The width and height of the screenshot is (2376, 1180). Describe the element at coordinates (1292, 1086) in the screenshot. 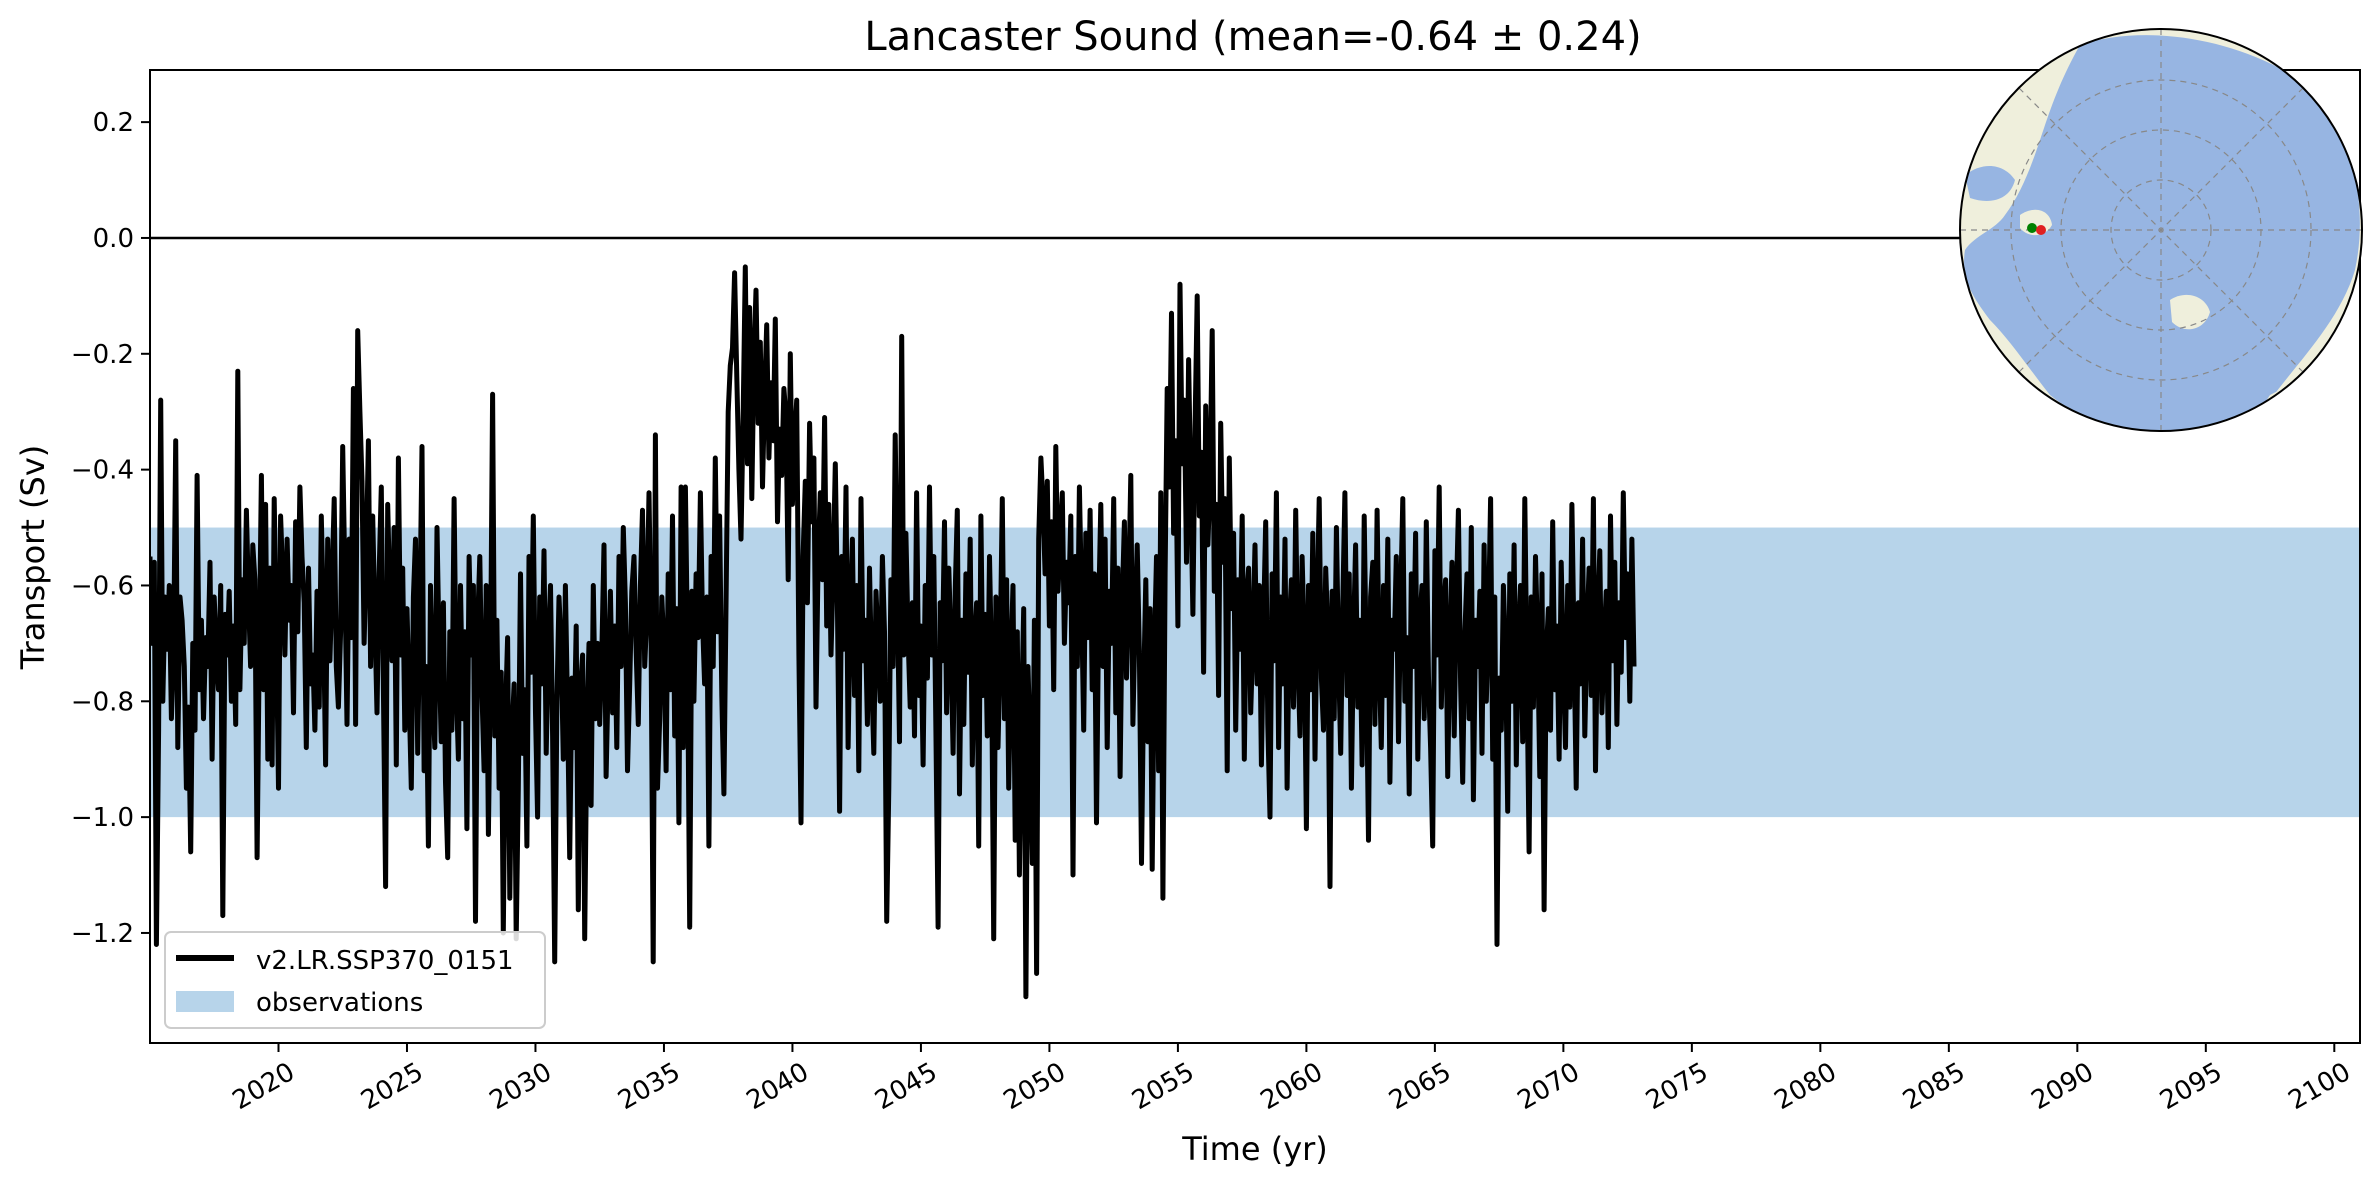

I see `x-tick-label: 2060` at that location.